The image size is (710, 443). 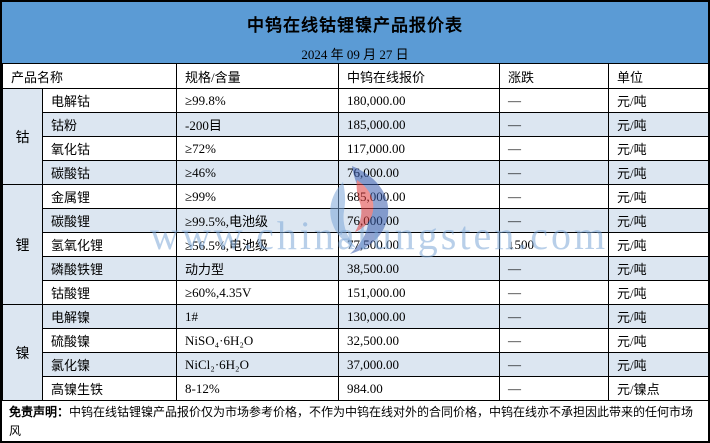 What do you see at coordinates (109, 268) in the screenshot?
I see `product-cell: 磷酸铁锂` at bounding box center [109, 268].